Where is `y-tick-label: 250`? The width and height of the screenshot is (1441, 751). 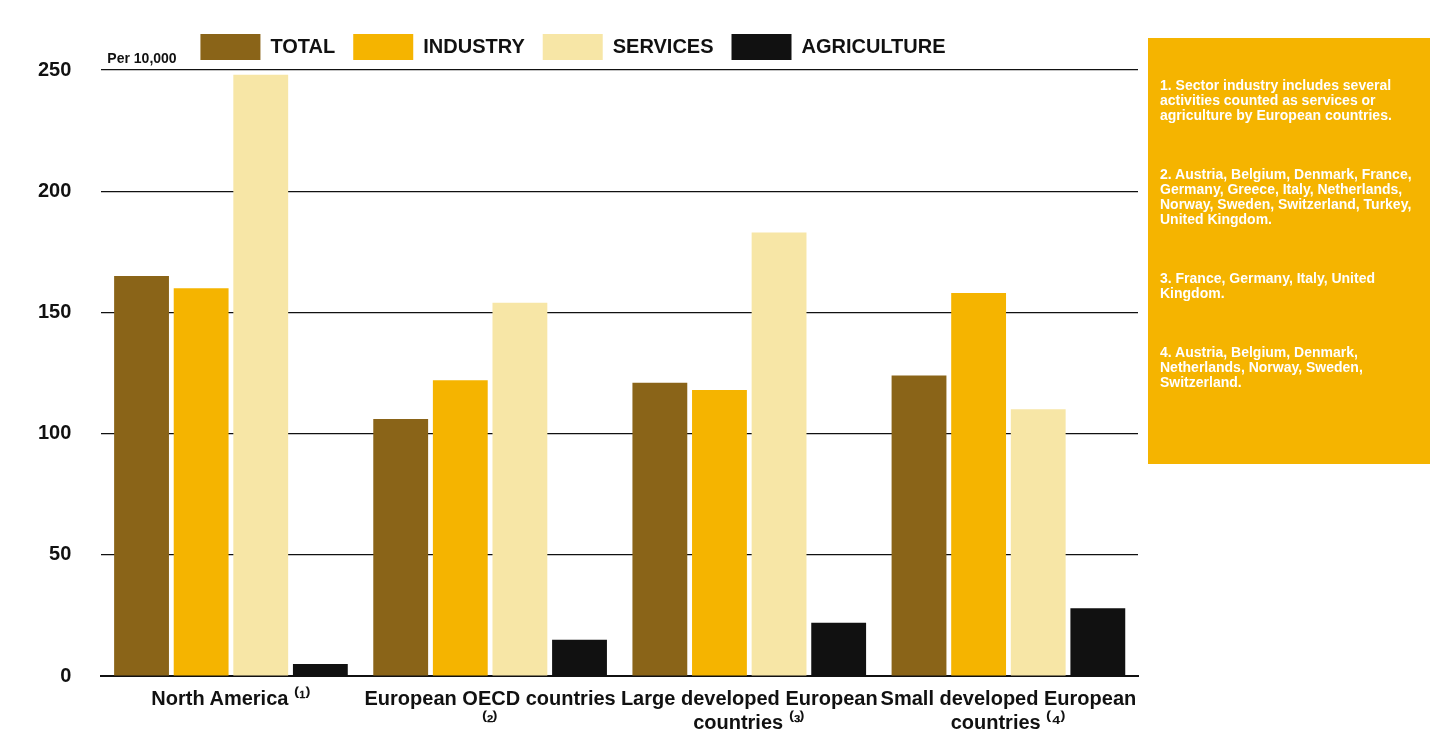
y-tick-label: 250 is located at coordinates (54, 68).